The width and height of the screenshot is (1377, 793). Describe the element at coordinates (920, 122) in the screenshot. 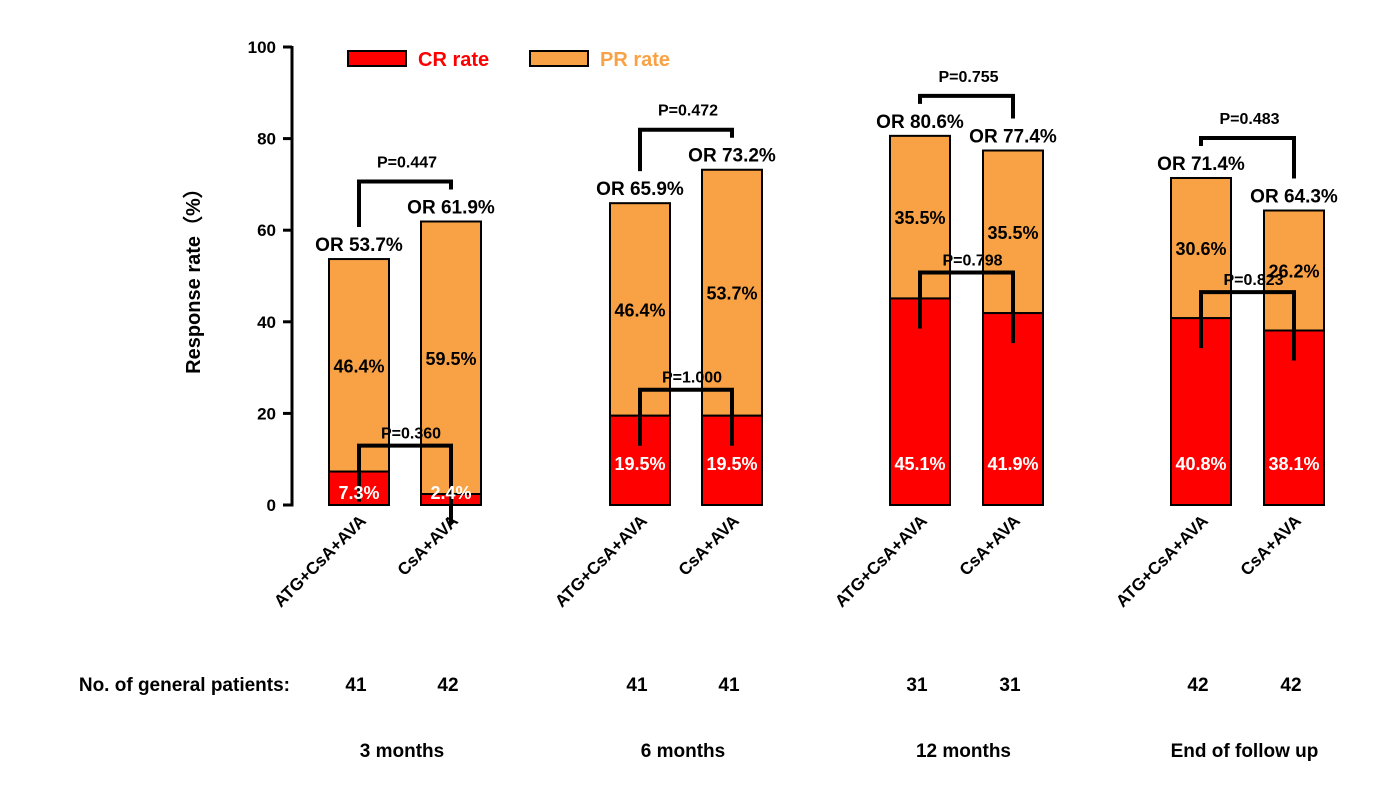

I see `or-data-label: OR 80.6%` at that location.